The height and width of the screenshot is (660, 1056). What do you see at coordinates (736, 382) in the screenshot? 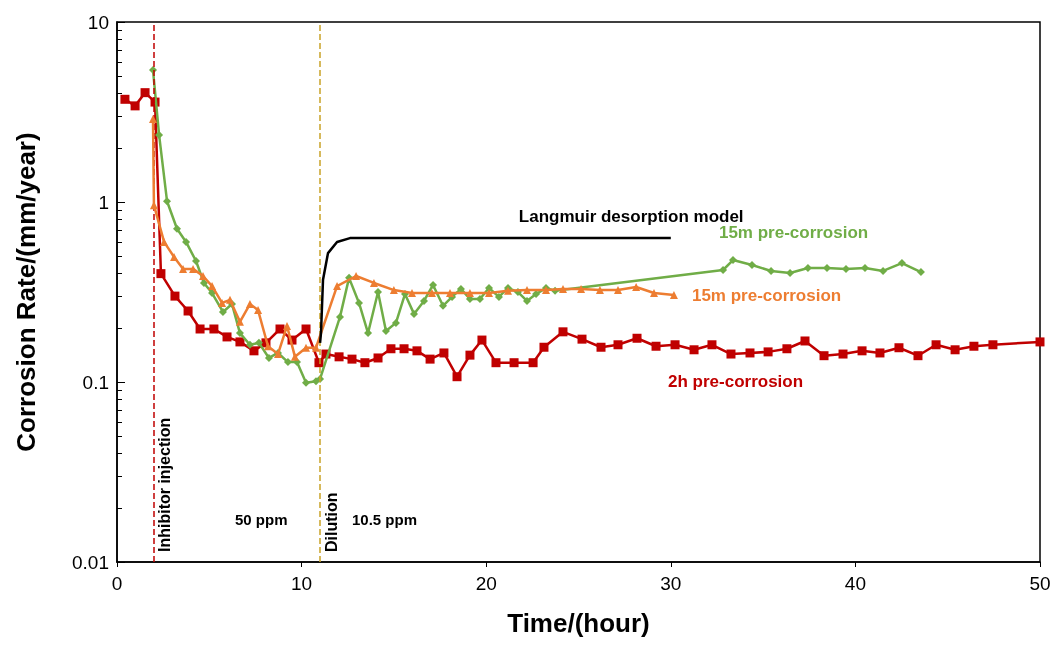
I see `series-label: 2h pre-corrosion` at bounding box center [736, 382].